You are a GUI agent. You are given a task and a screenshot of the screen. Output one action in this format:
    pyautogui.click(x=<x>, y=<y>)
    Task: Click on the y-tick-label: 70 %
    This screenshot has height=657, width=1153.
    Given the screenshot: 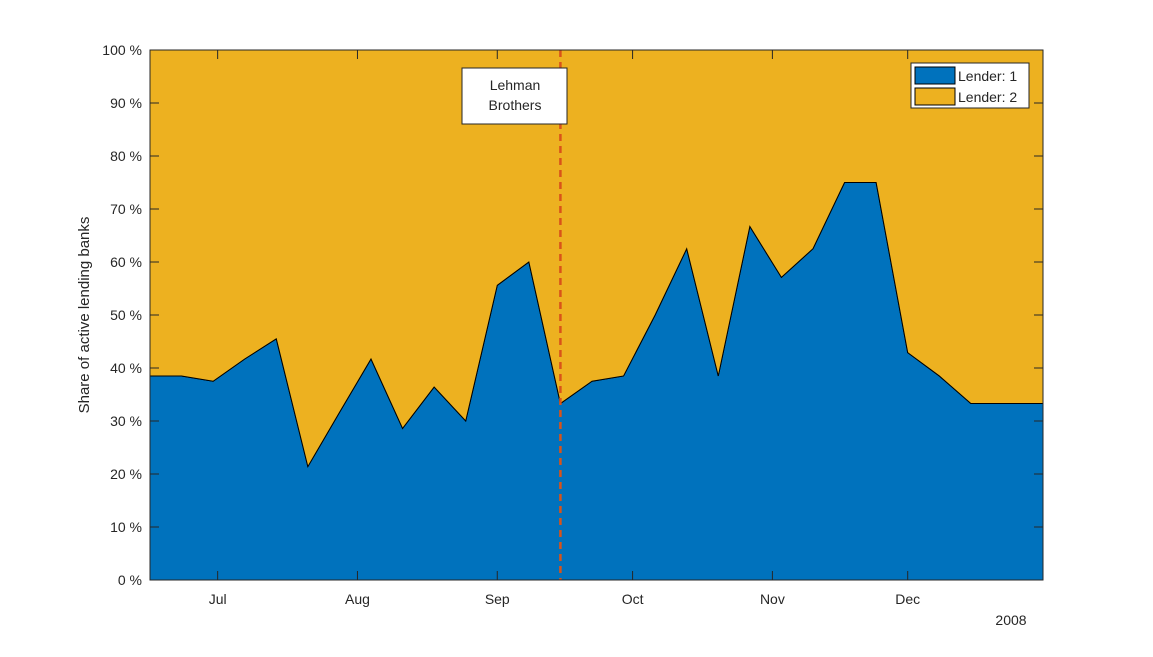 What is the action you would take?
    pyautogui.click(x=126, y=209)
    